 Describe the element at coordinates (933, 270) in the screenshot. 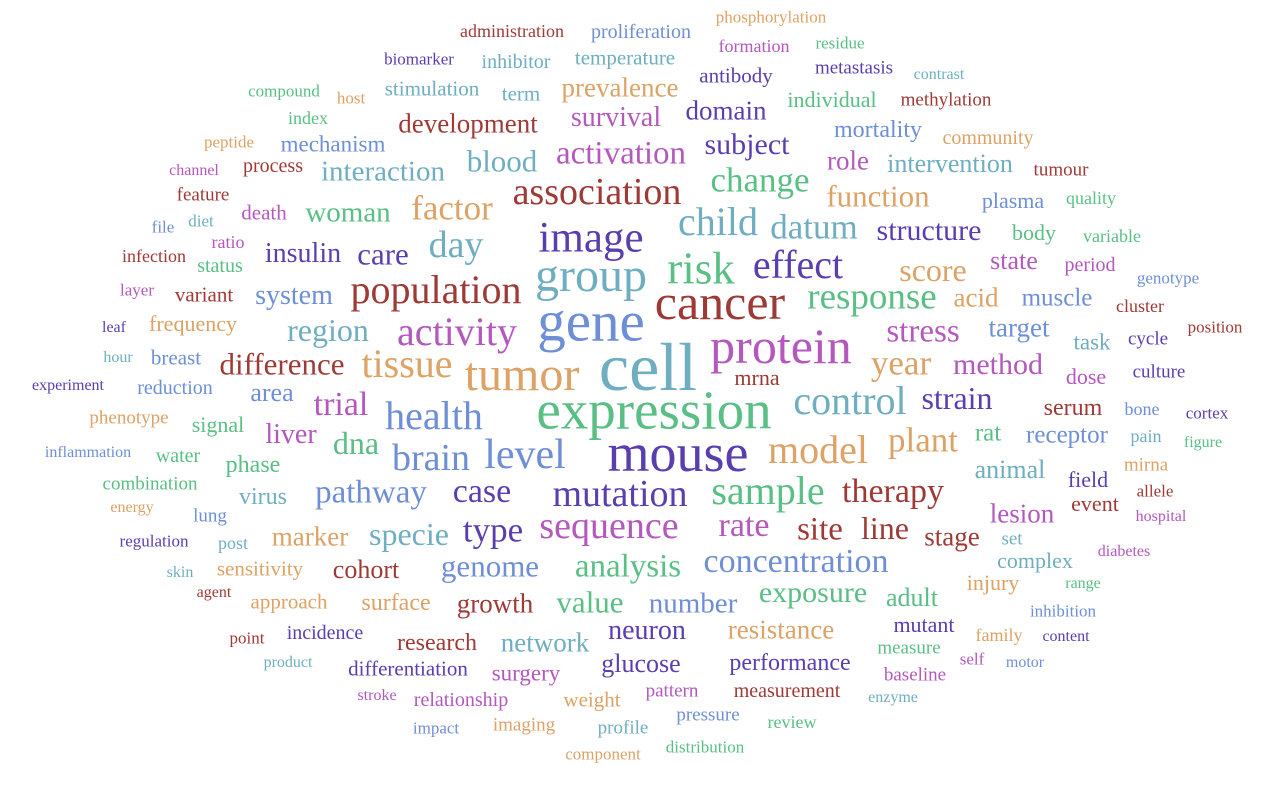

I see `word-score: score` at that location.